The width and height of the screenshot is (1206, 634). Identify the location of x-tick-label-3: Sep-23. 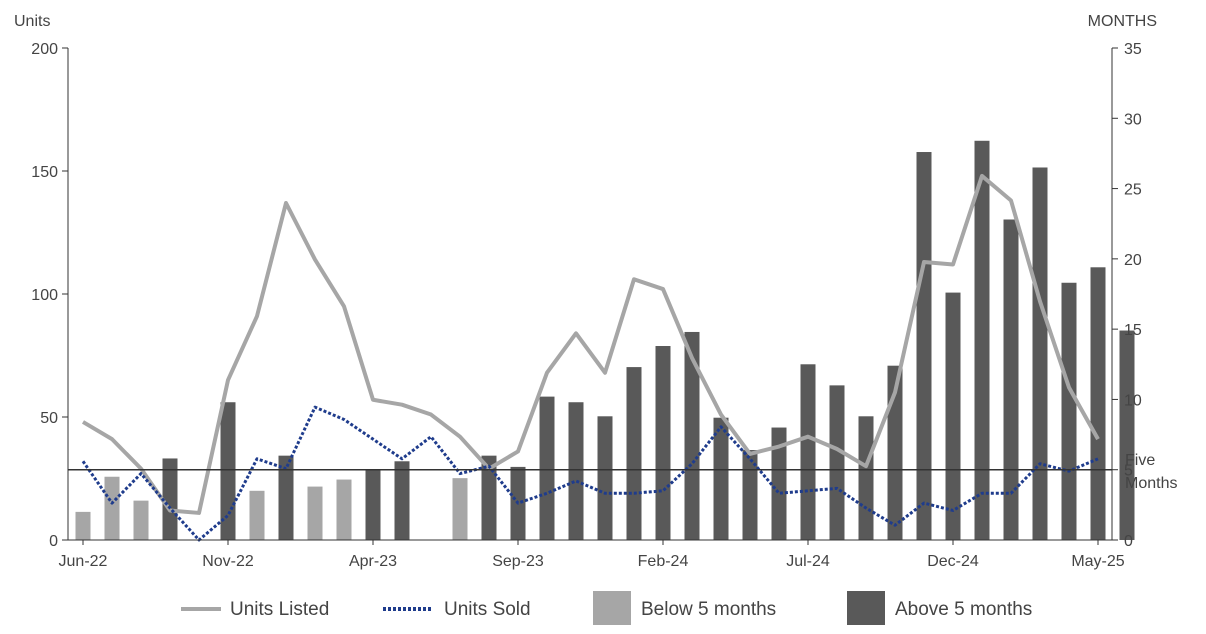
(518, 561).